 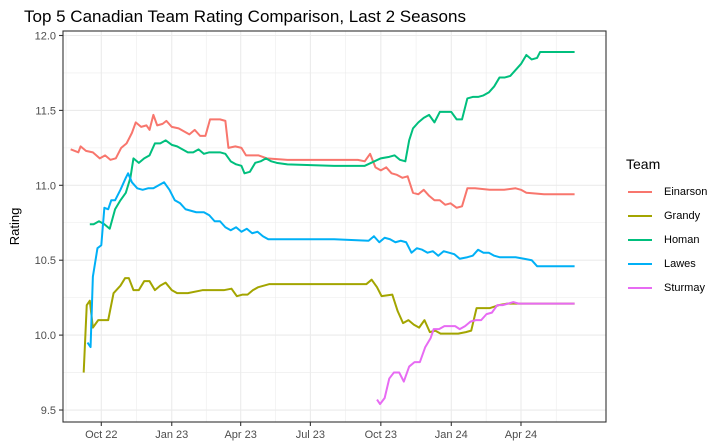 What do you see at coordinates (45, 261) in the screenshot?
I see `y-tick-label: 10.5` at bounding box center [45, 261].